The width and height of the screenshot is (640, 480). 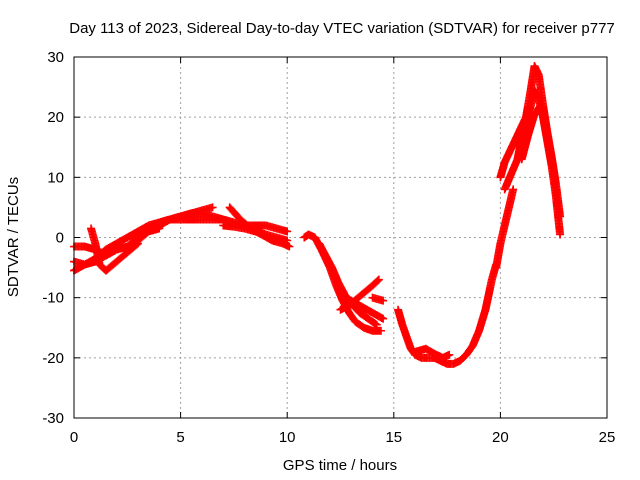 I want to click on series-track-n, so click(x=432, y=353).